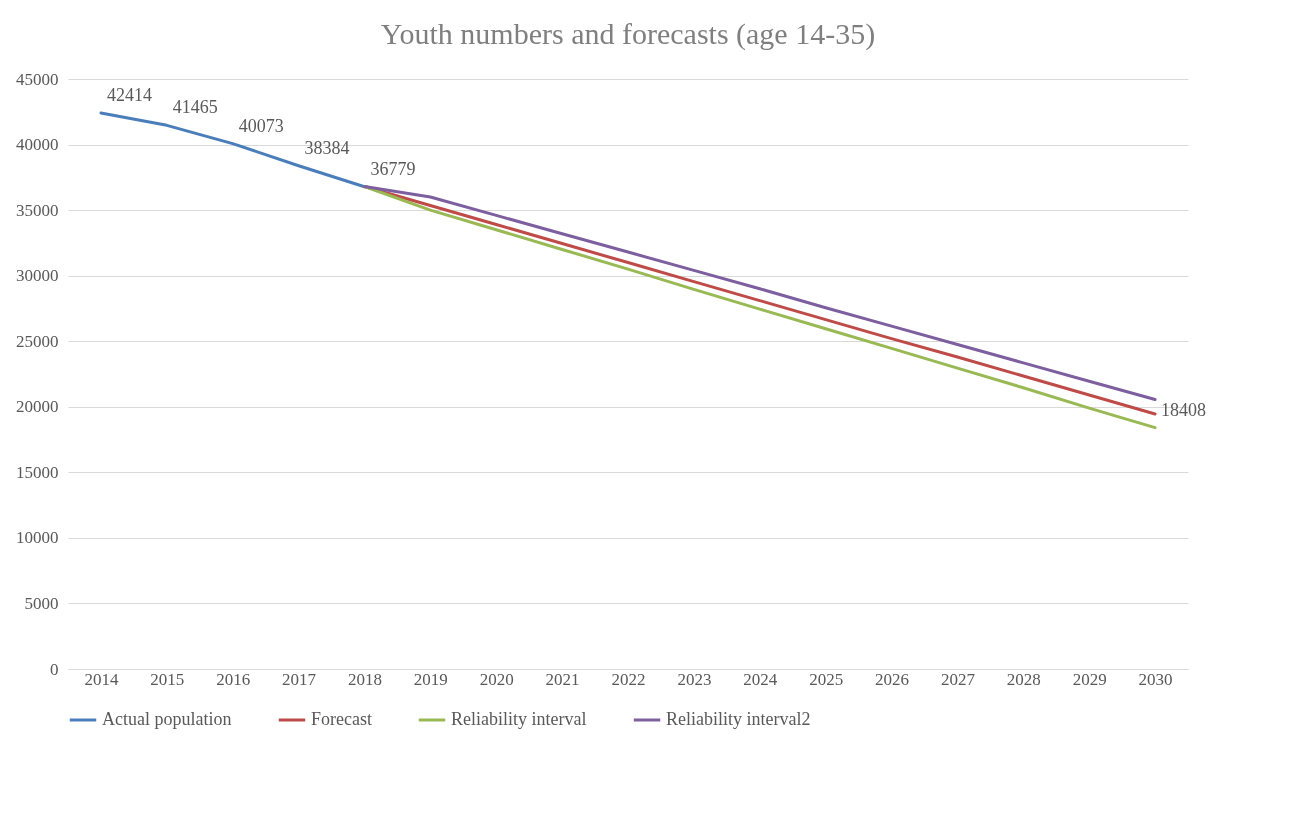 The image size is (1291, 828). I want to click on y-tick-label: 30000, so click(37, 276).